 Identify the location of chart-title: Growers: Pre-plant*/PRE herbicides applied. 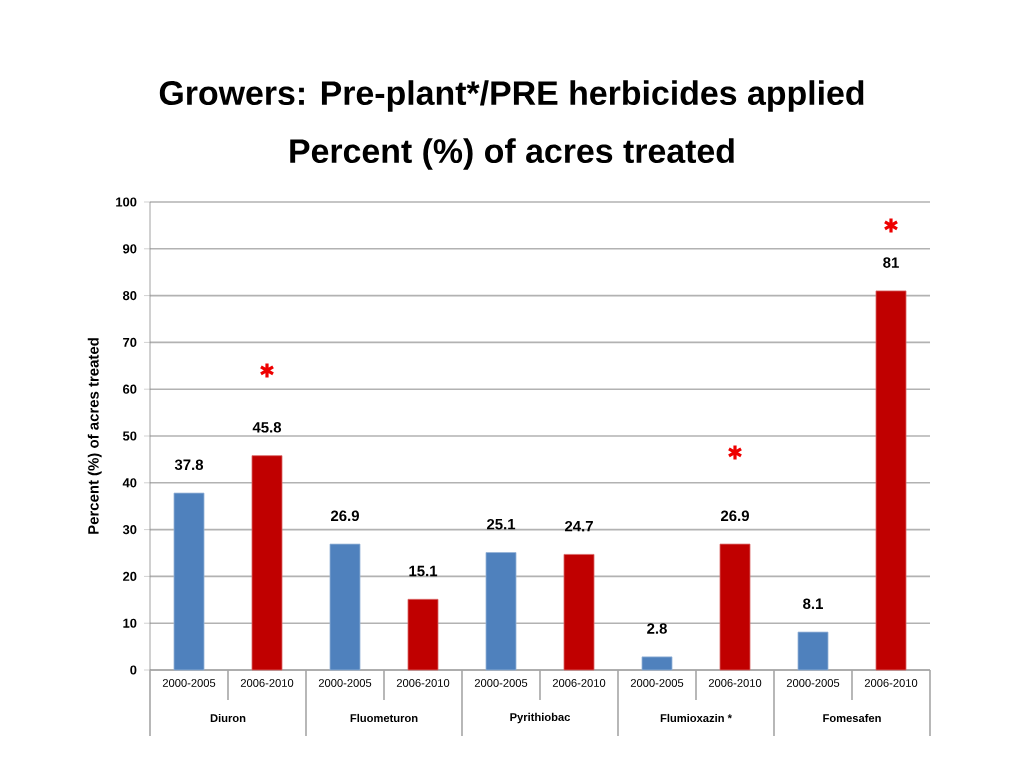
(511, 96).